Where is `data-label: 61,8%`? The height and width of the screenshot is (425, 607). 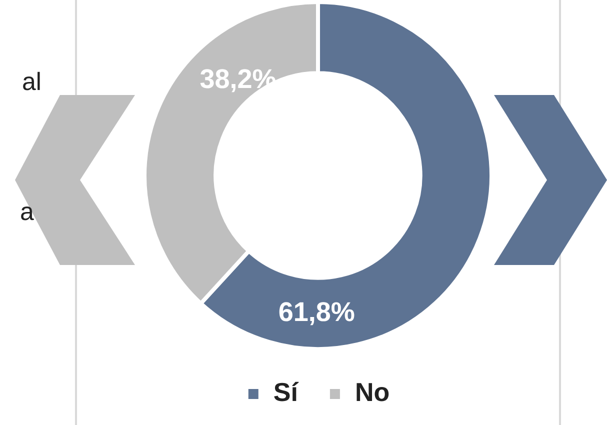 data-label: 61,8% is located at coordinates (316, 311).